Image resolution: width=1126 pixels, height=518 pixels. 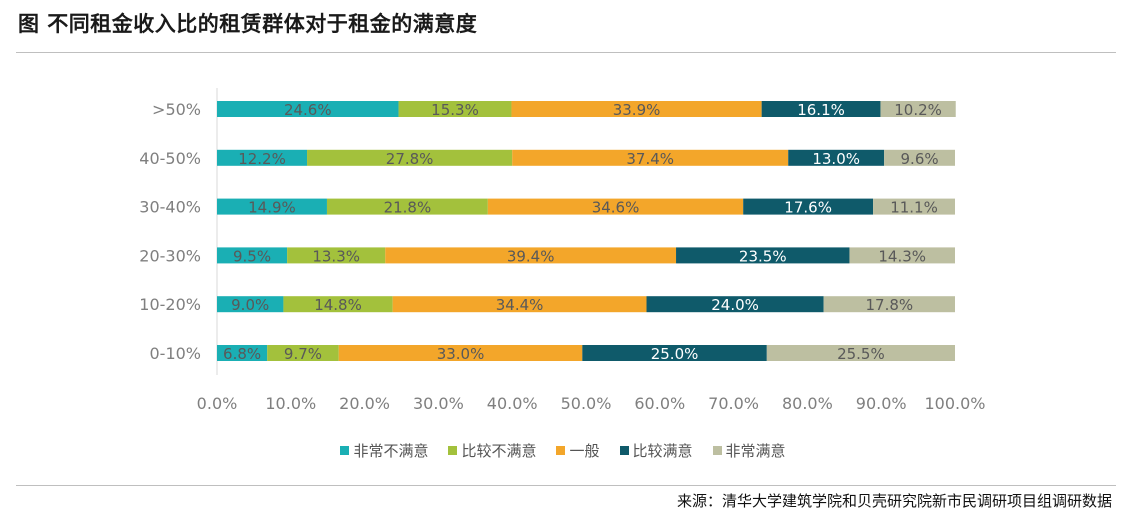 I want to click on data-label: 16.1%, so click(x=821, y=110).